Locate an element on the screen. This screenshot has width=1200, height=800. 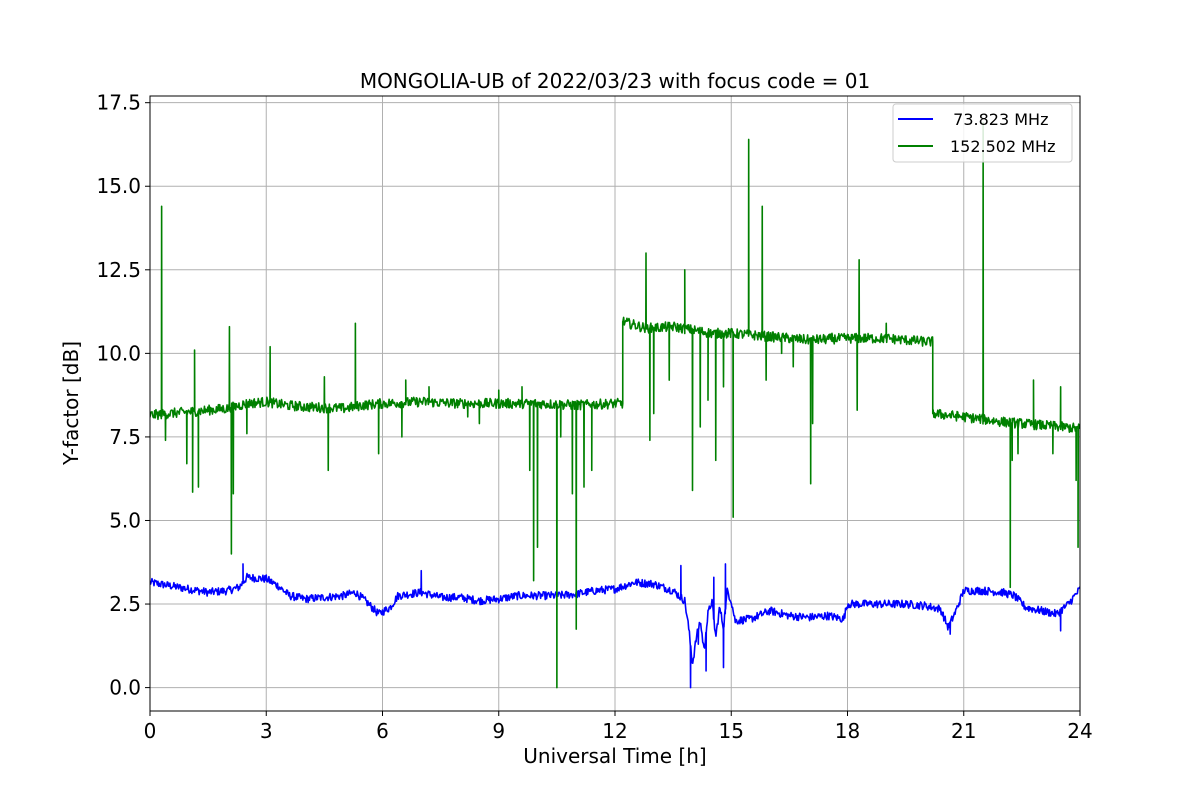
x-tick-label: 24 is located at coordinates (1079, 731).